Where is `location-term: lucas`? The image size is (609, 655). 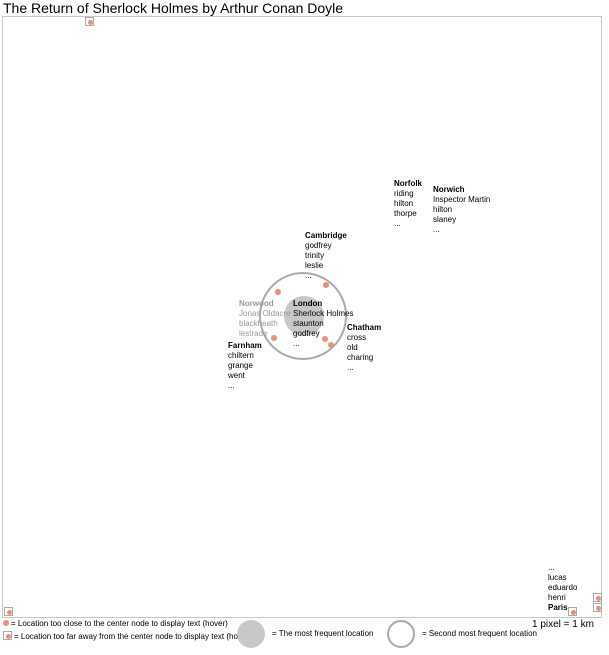
location-term: lucas is located at coordinates (557, 577).